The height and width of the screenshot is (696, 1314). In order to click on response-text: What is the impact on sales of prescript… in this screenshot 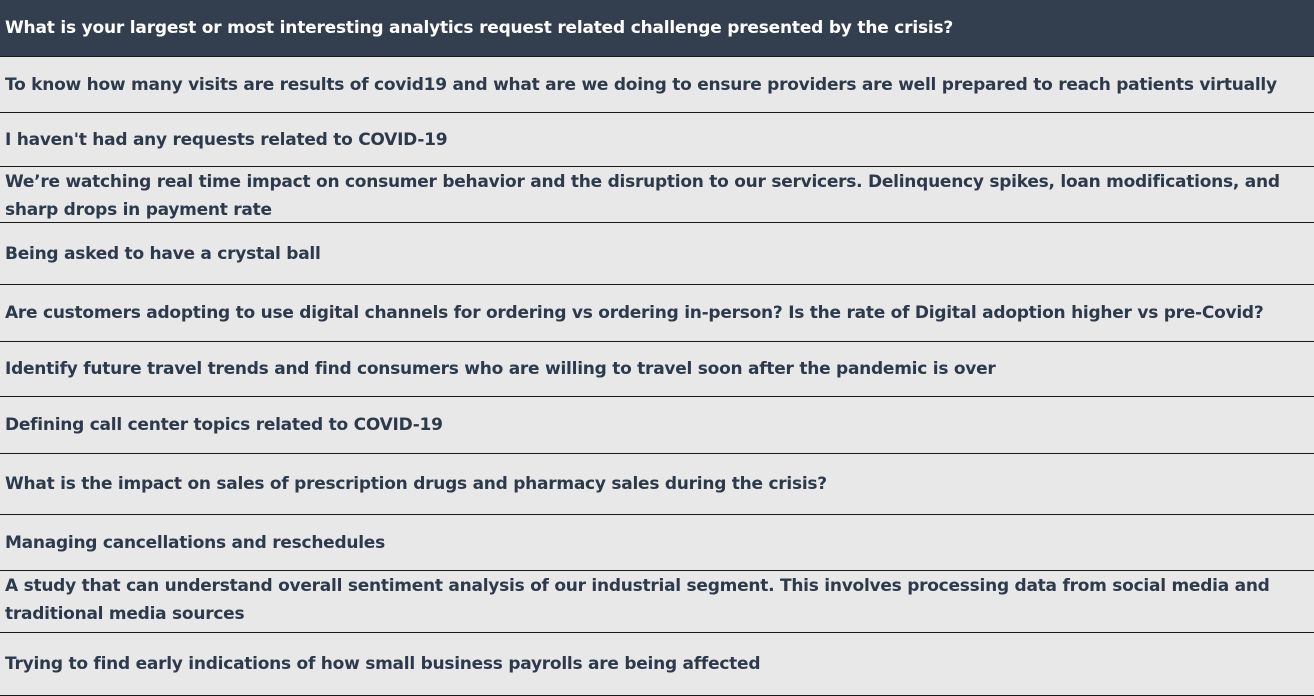, I will do `click(416, 484)`.